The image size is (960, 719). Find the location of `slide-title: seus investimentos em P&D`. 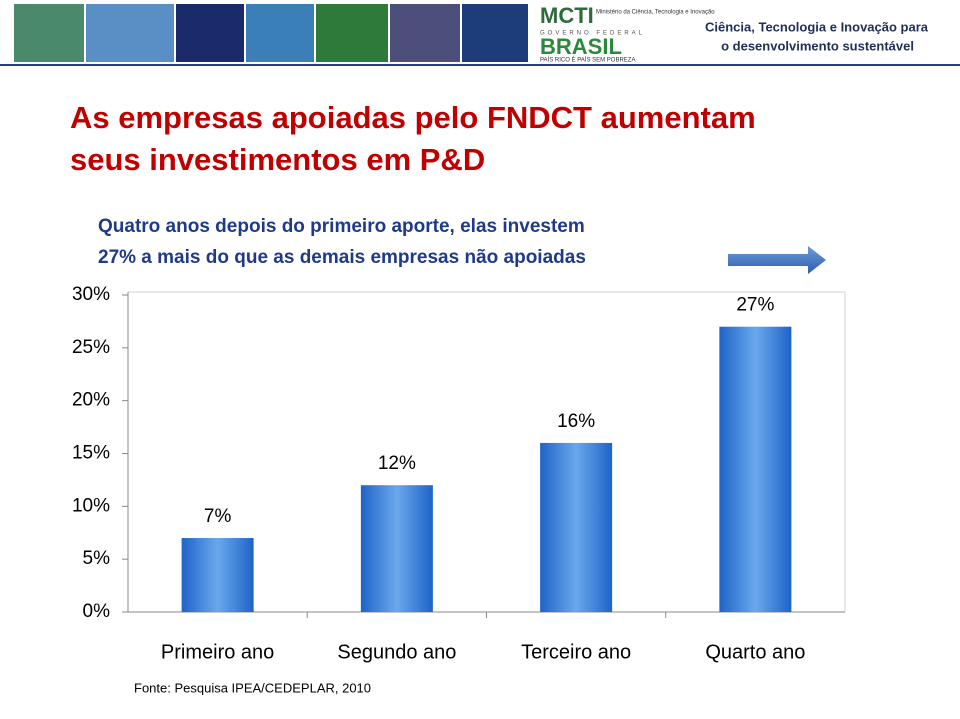

slide-title: seus investimentos em P&D is located at coordinates (277, 159).